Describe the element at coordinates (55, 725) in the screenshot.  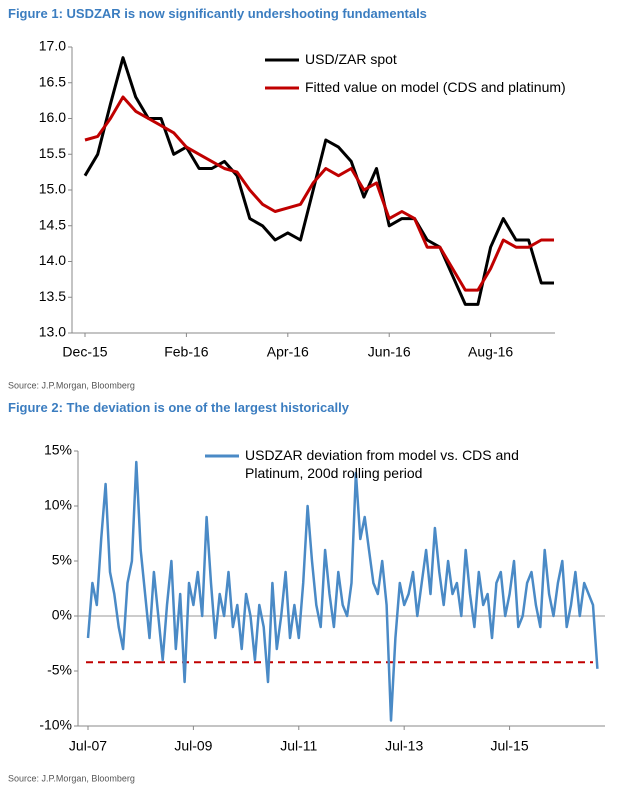
I see `y-tick-label: -10%` at that location.